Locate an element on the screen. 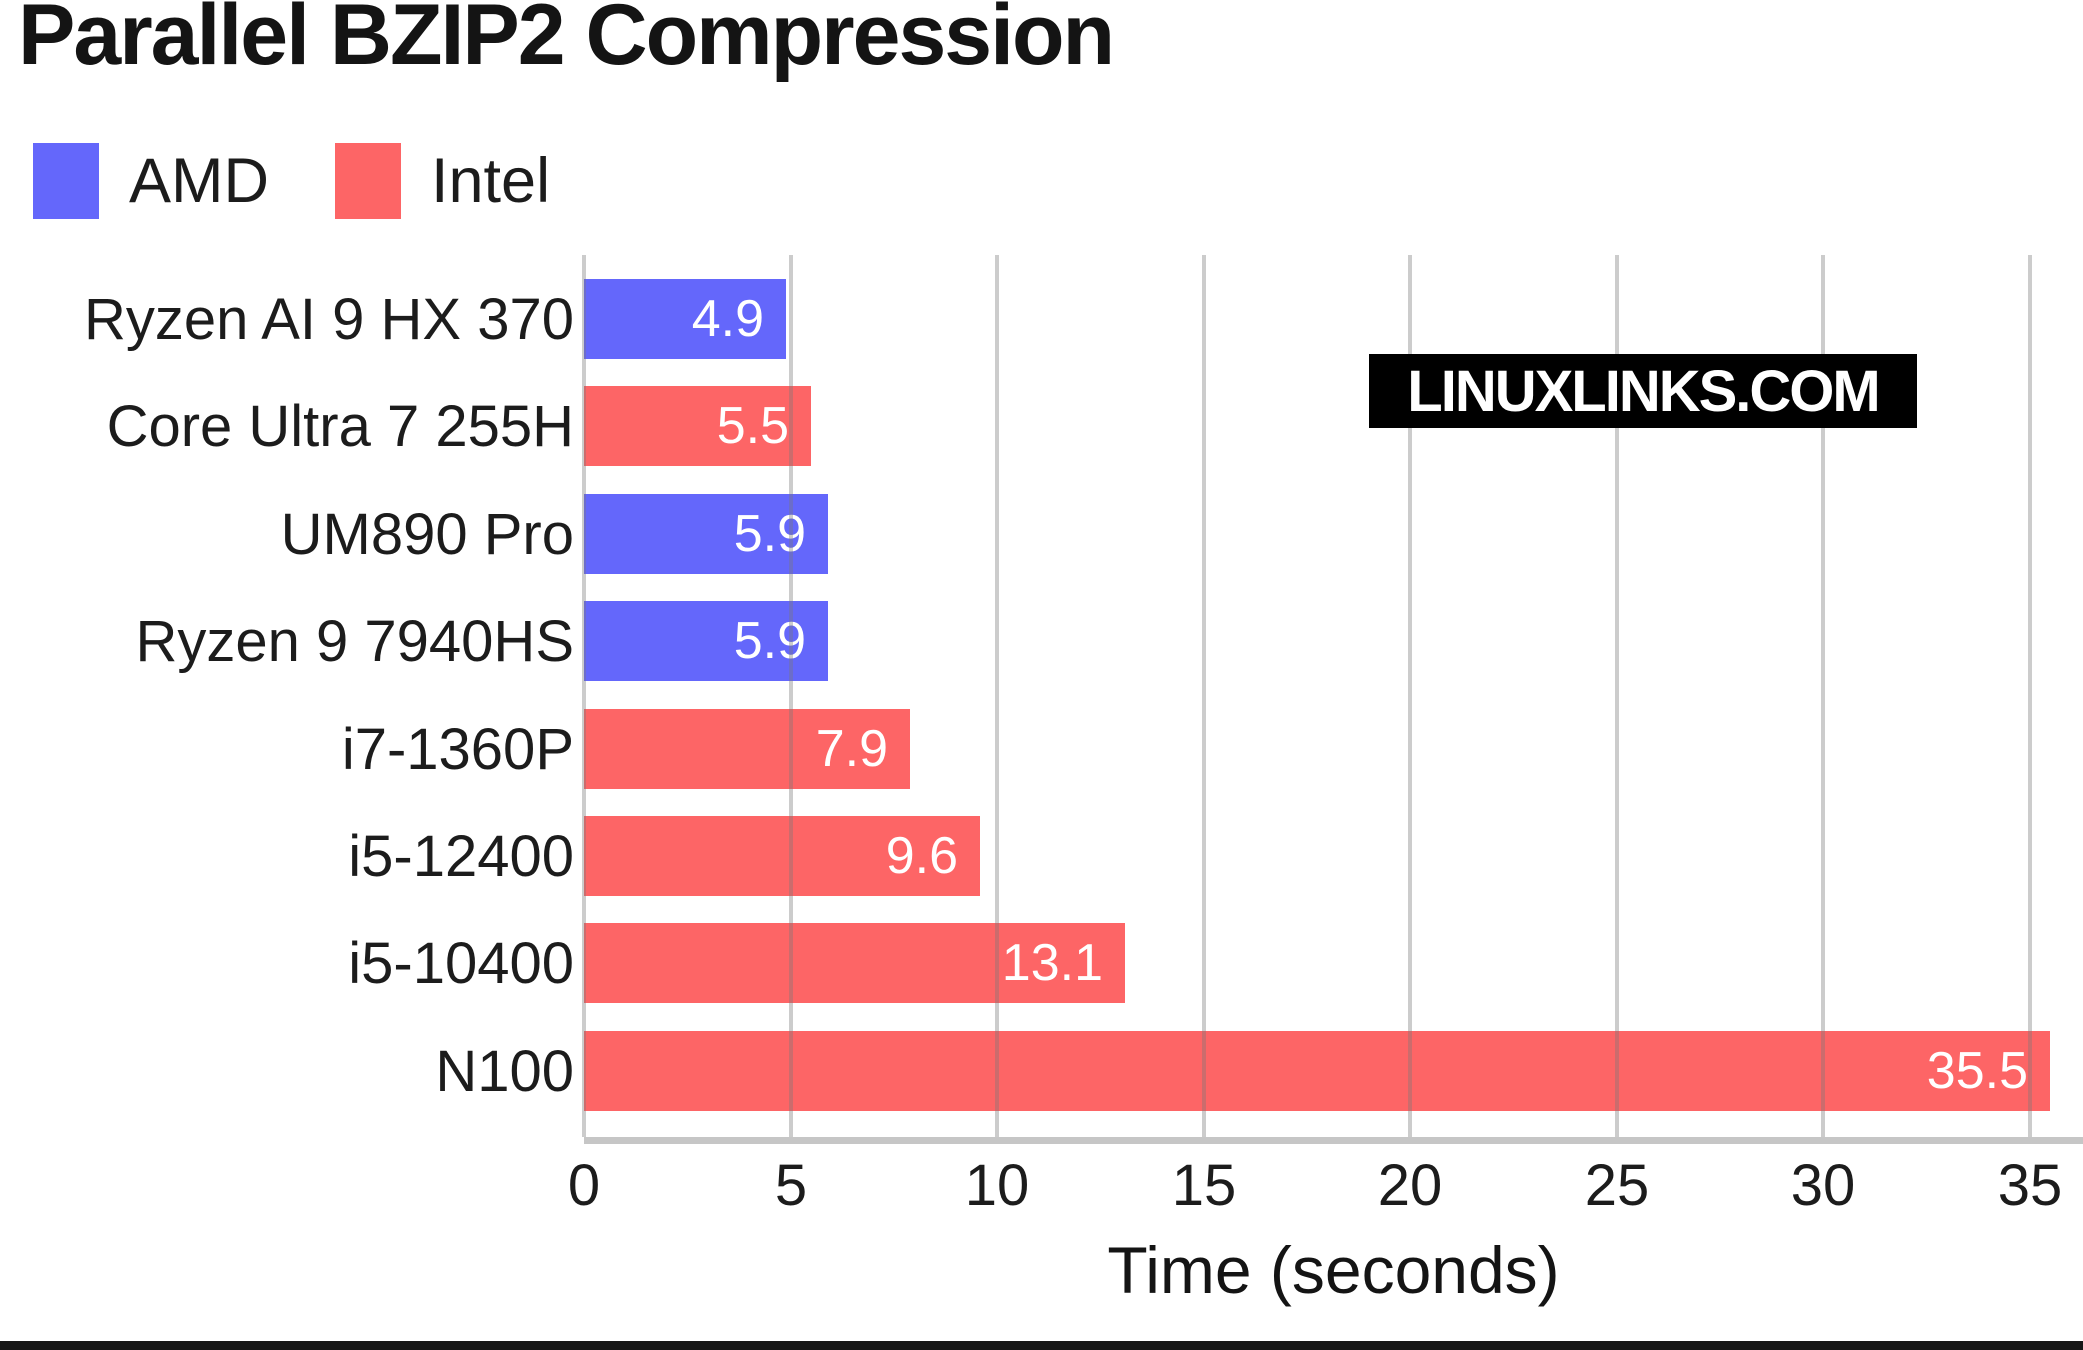  bar-row: UM890 Pro 5.9 is located at coordinates (1041, 534).